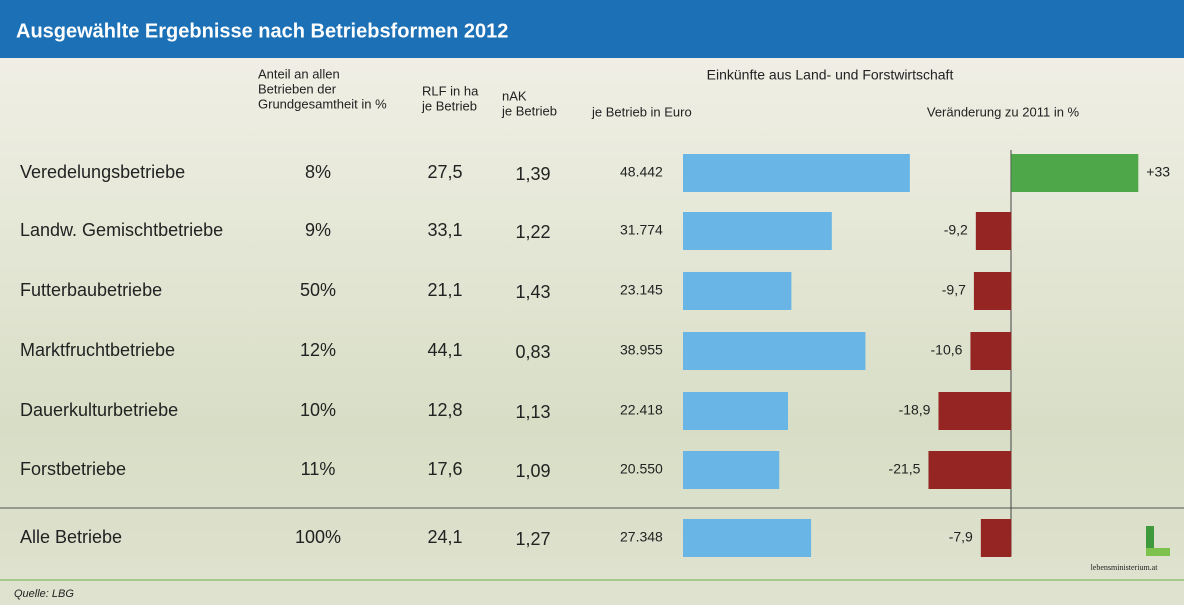  Describe the element at coordinates (318, 410) in the screenshot. I see `cell: 10%` at that location.